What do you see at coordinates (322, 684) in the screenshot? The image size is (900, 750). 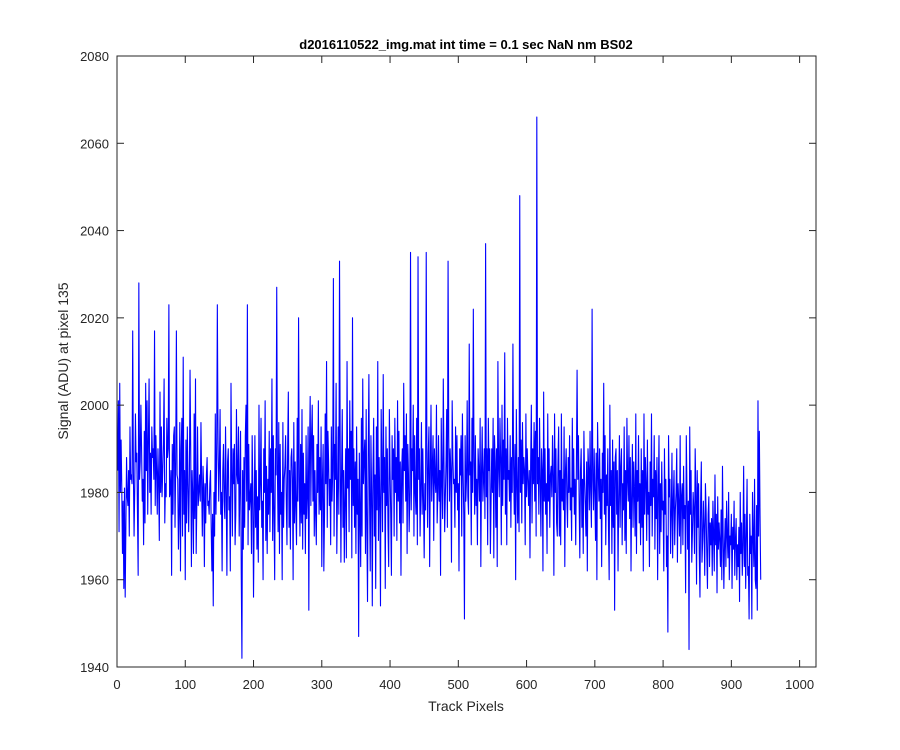 I see `x-tick-label: 300` at bounding box center [322, 684].